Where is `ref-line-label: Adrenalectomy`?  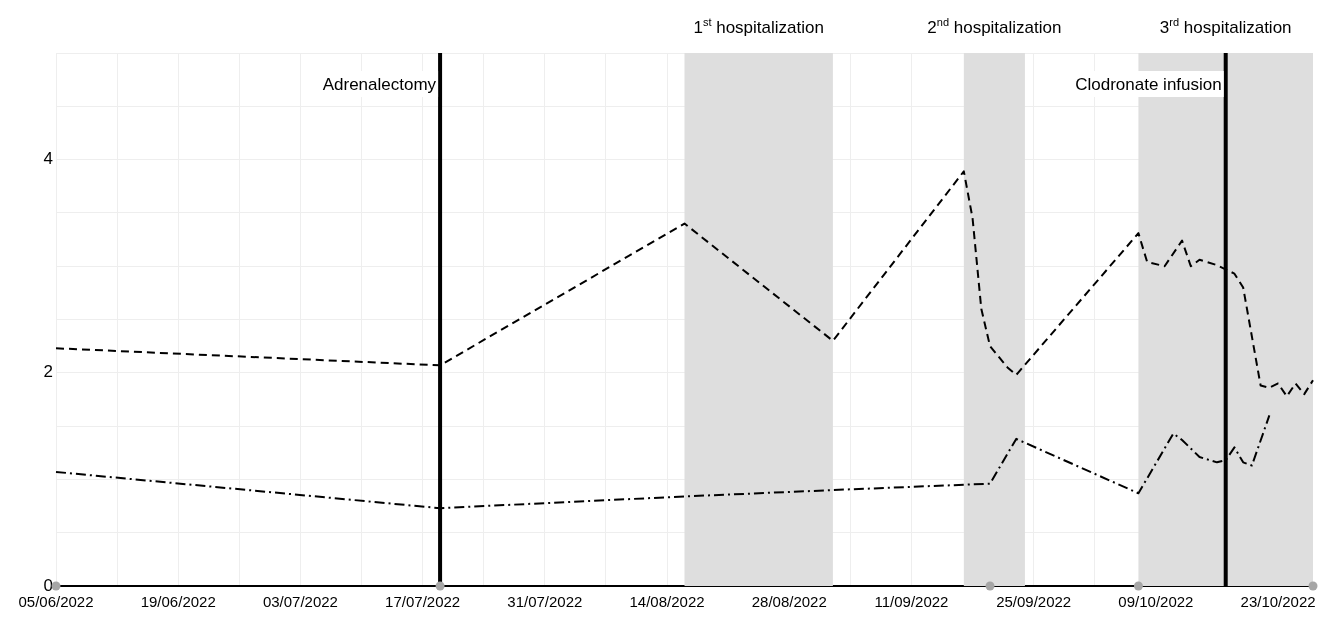 ref-line-label: Adrenalectomy is located at coordinates (379, 84).